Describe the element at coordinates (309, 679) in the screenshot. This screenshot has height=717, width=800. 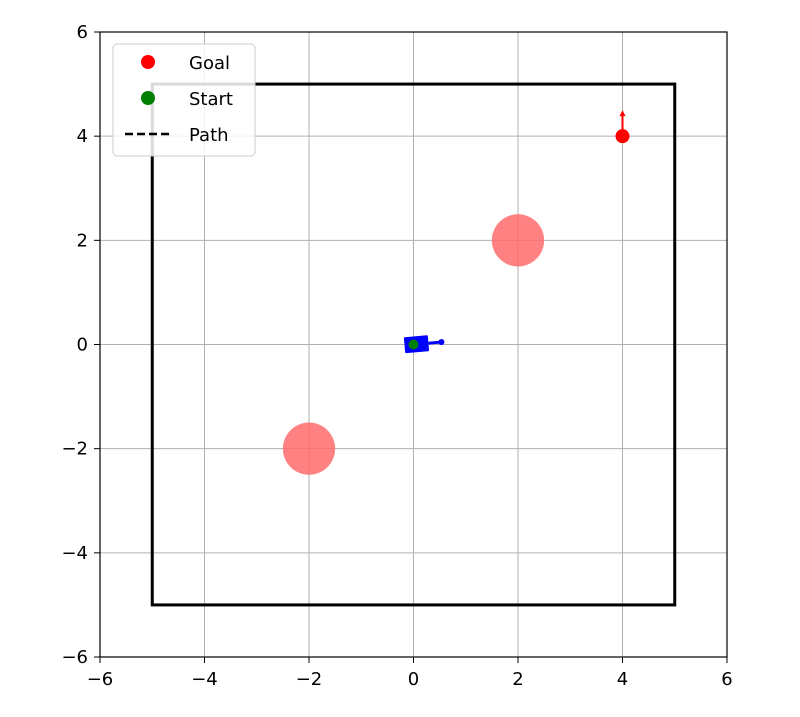
I see `x-tick-label: −2` at that location.